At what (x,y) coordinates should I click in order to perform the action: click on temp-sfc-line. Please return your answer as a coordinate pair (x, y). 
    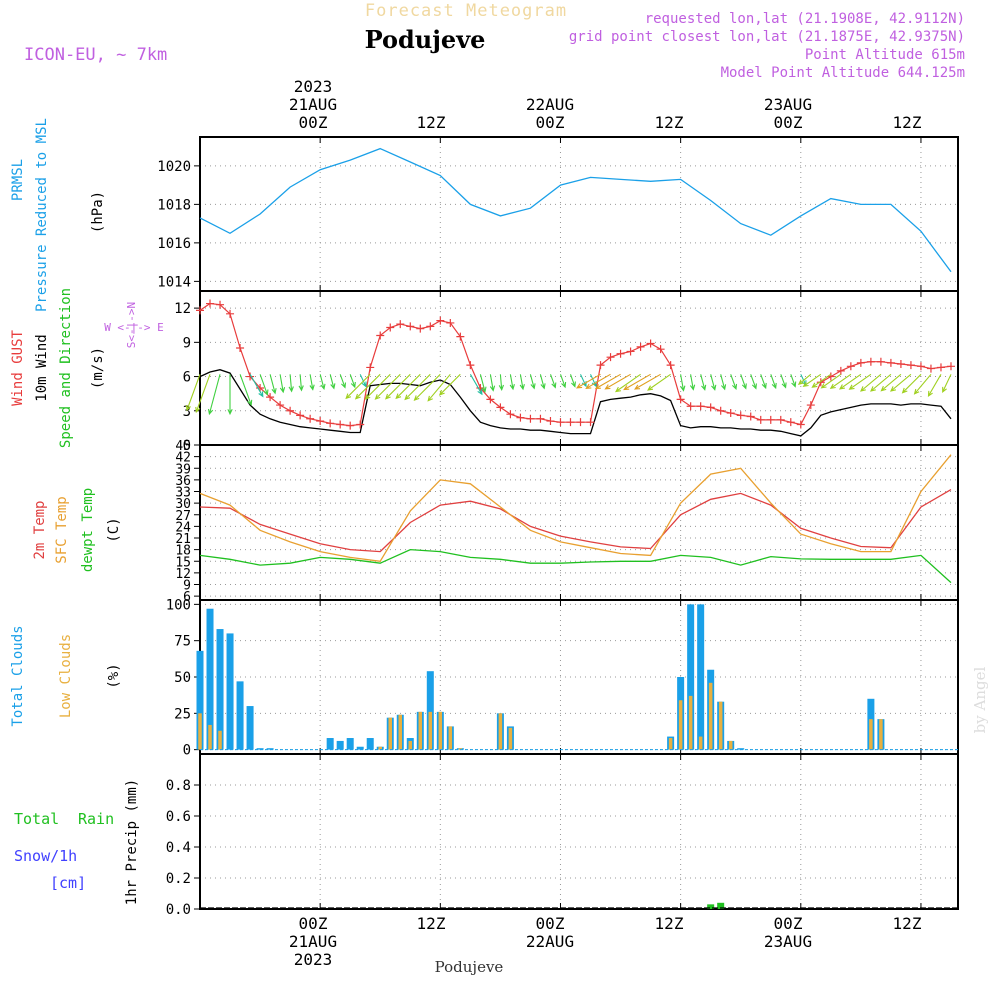
    Looking at the image, I should click on (575, 508).